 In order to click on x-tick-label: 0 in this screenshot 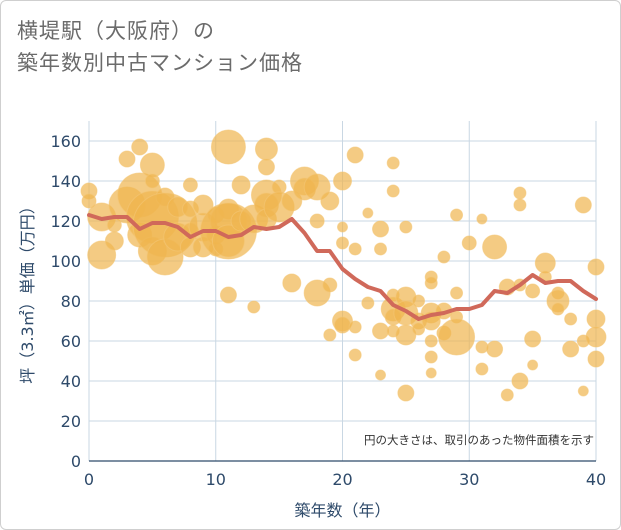, I will do `click(89, 479)`.